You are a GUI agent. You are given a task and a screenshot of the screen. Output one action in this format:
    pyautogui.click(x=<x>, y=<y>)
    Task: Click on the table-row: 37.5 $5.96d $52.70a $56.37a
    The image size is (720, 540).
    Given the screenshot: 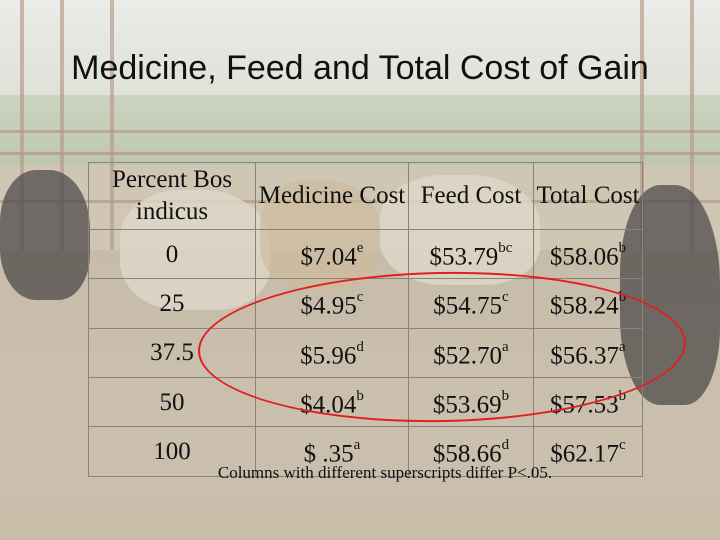 What is the action you would take?
    pyautogui.click(x=365, y=352)
    